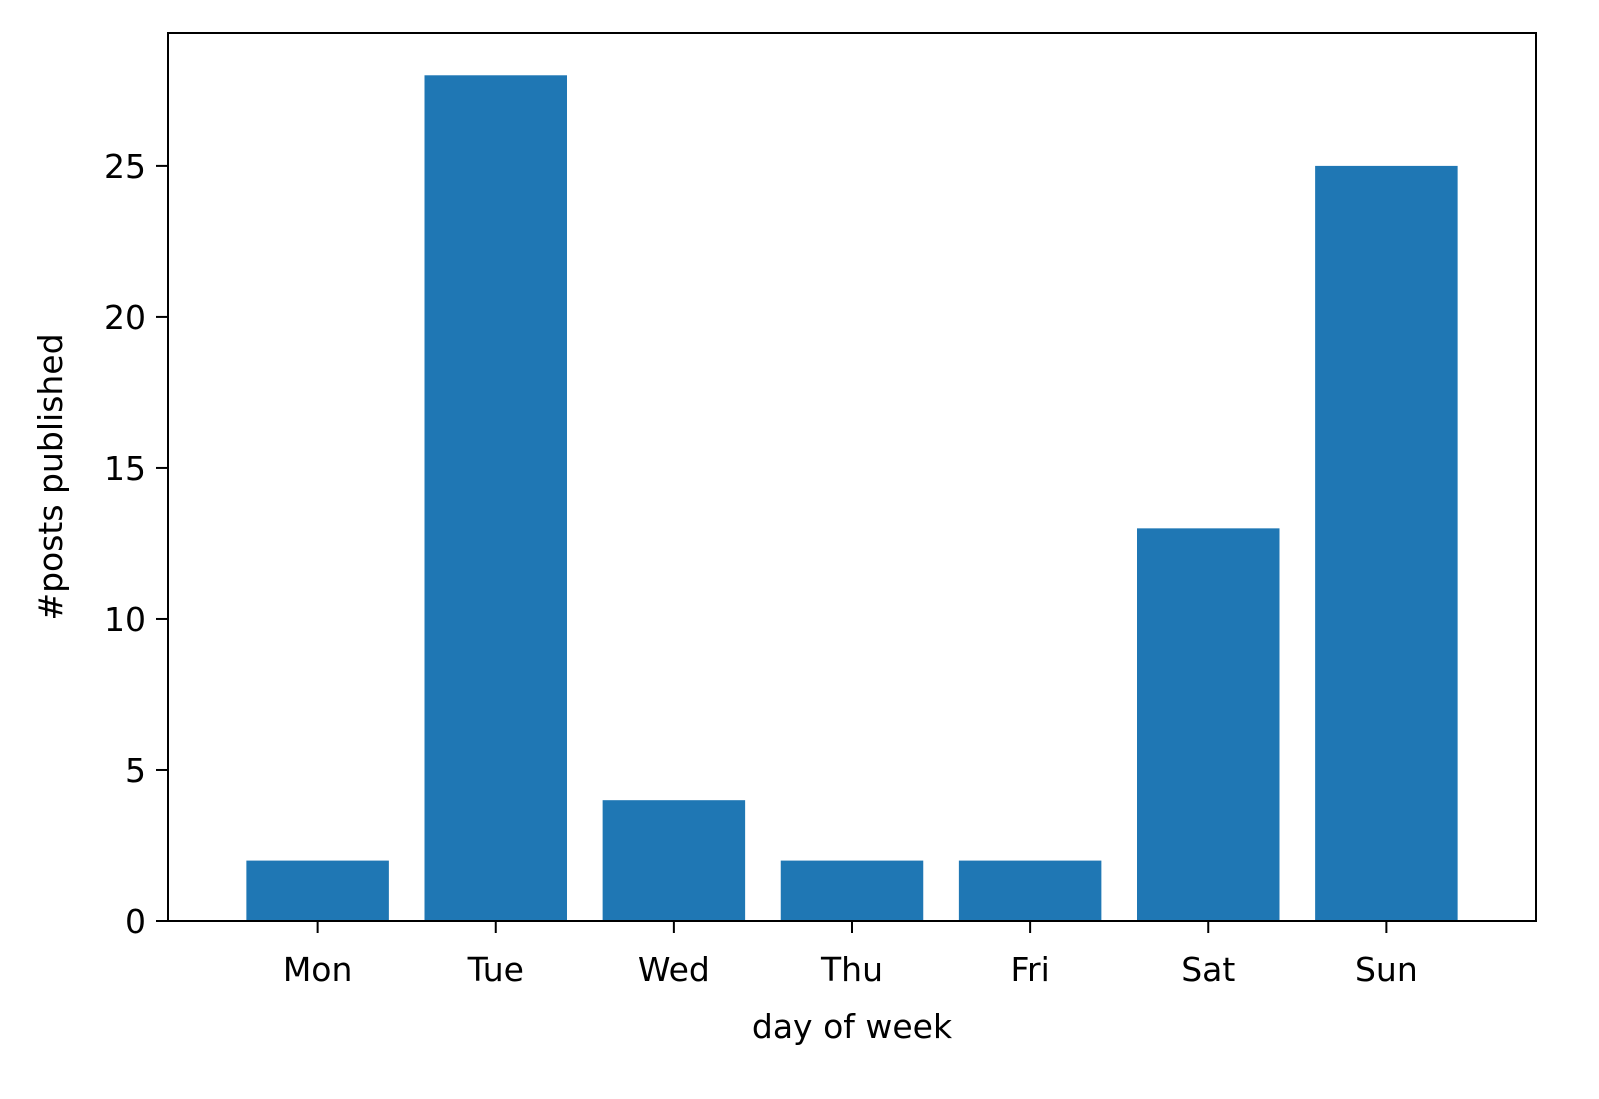 The image size is (1599, 1099). Describe the element at coordinates (1208, 969) in the screenshot. I see `x-tick-label: Sat` at that location.